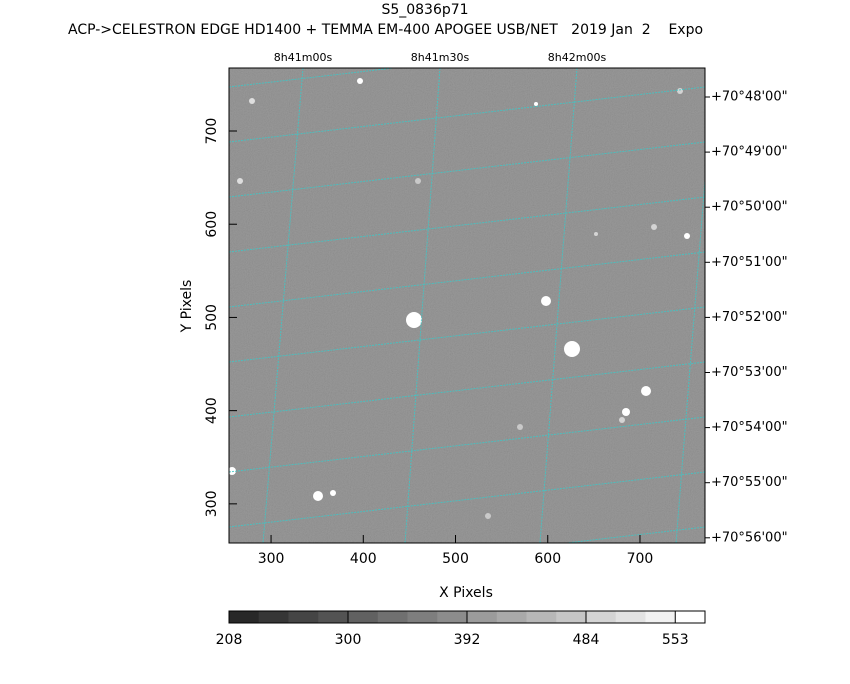 Image resolution: width=850 pixels, height=684 pixels. I want to click on x-tick-label: 300, so click(271, 559).